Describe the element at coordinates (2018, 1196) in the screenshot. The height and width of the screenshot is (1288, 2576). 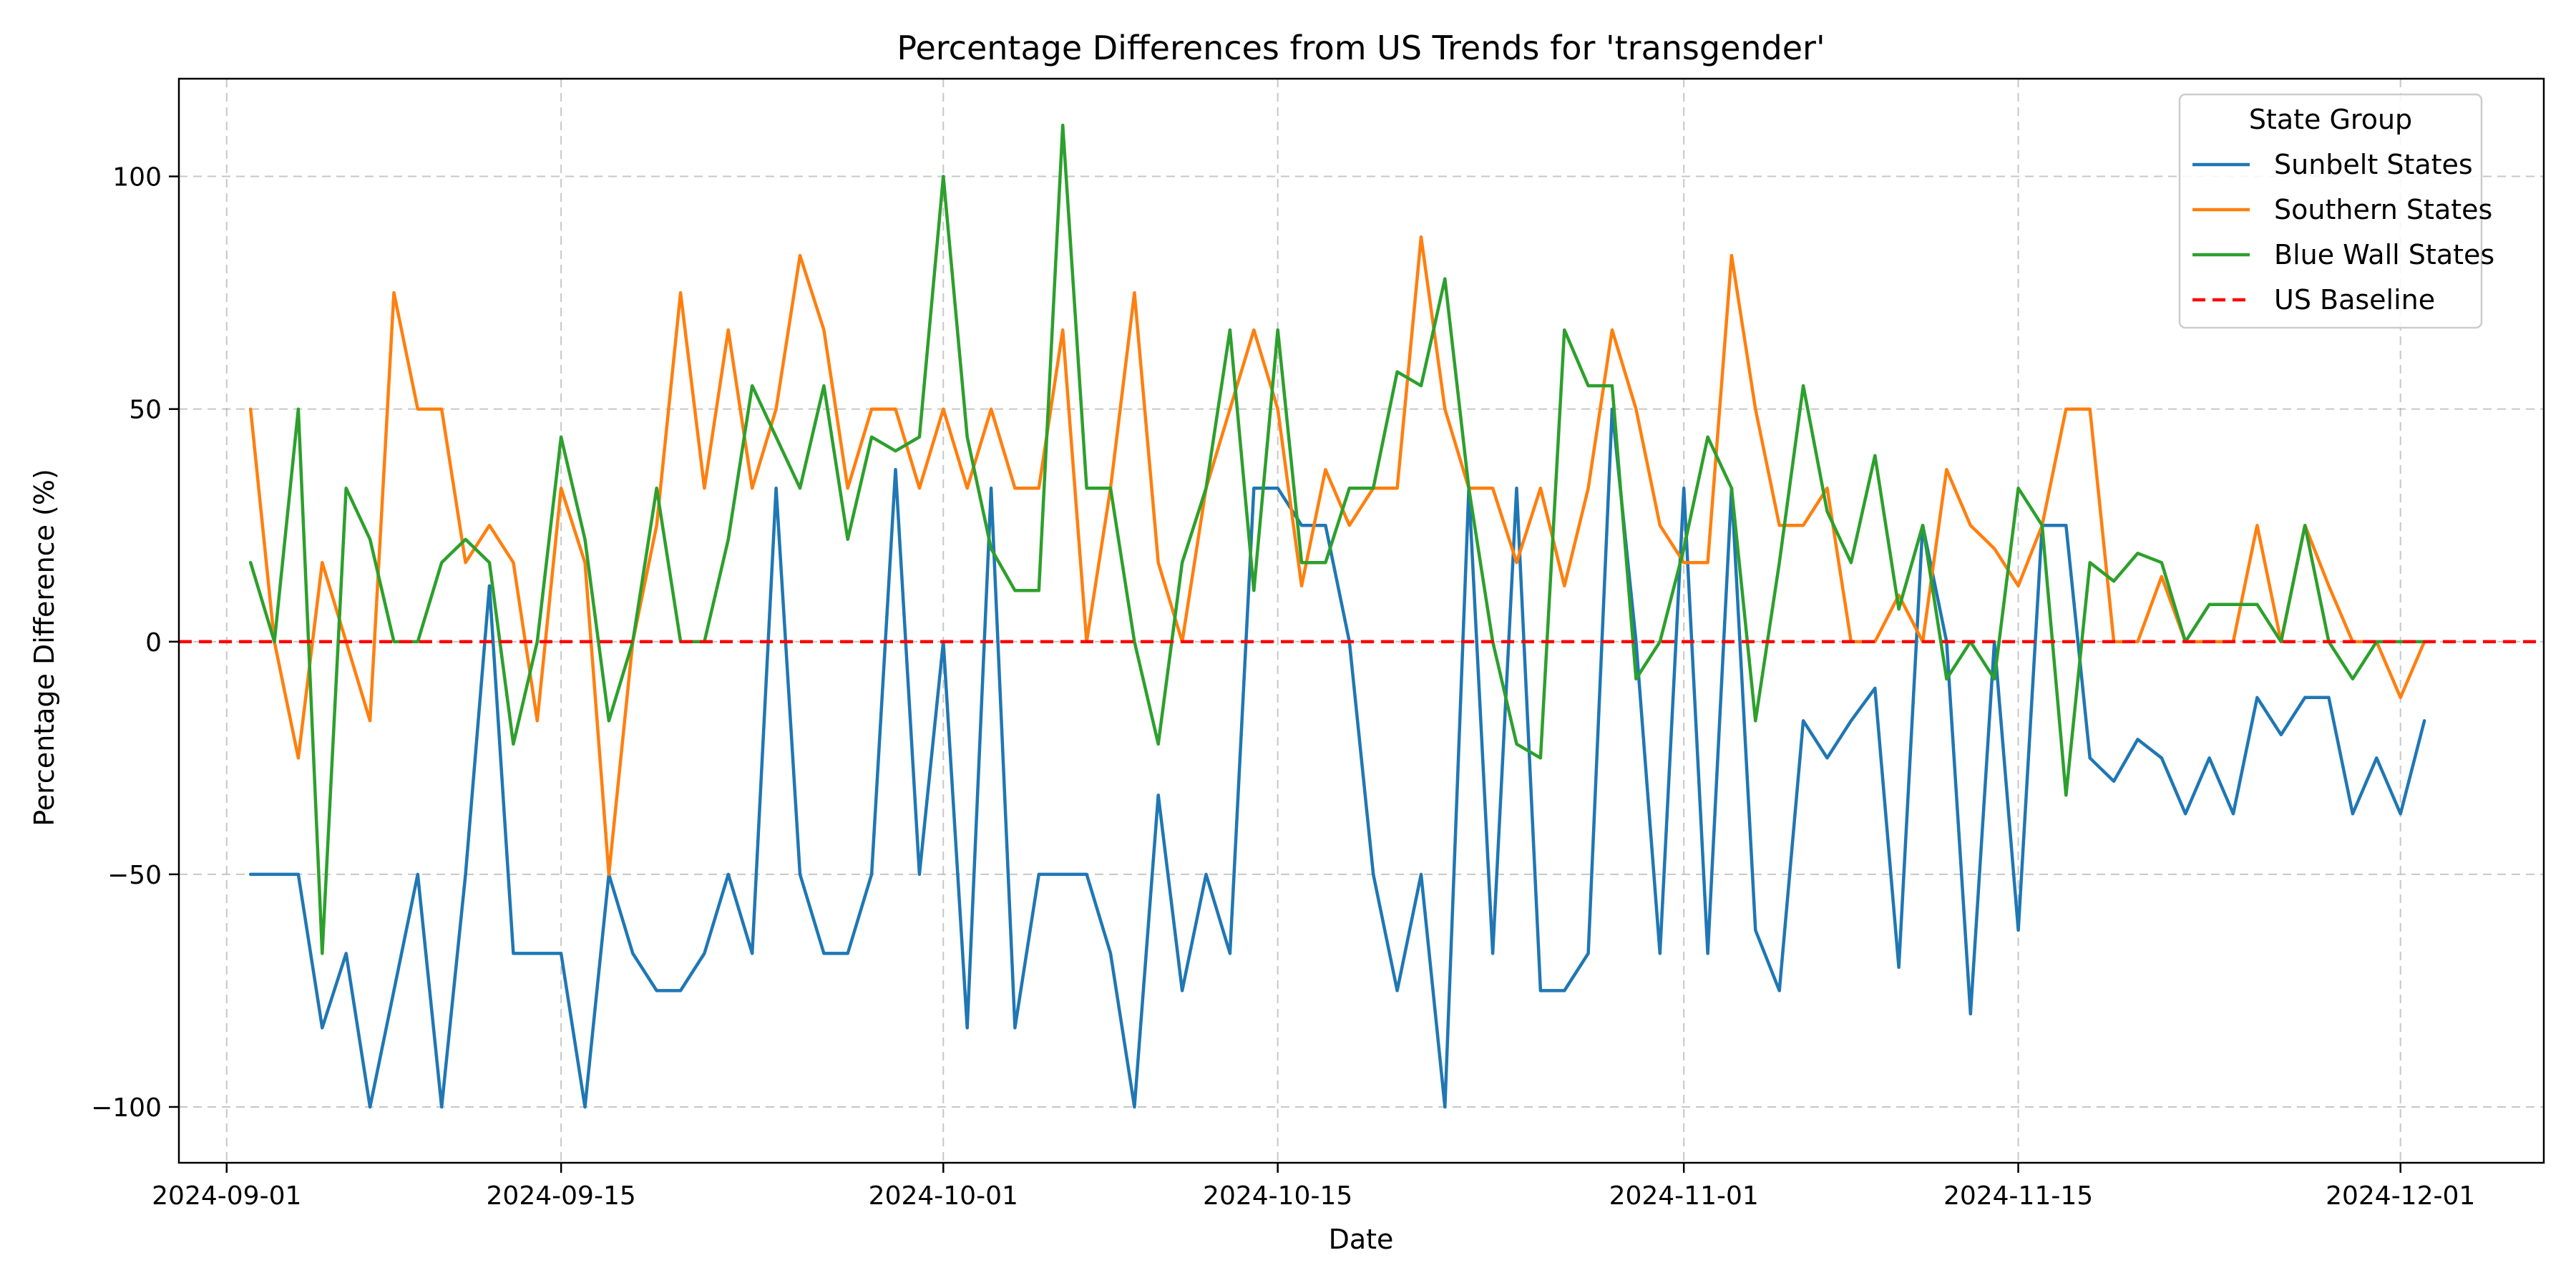
I see `x-tick-label: 2024-11-15` at that location.